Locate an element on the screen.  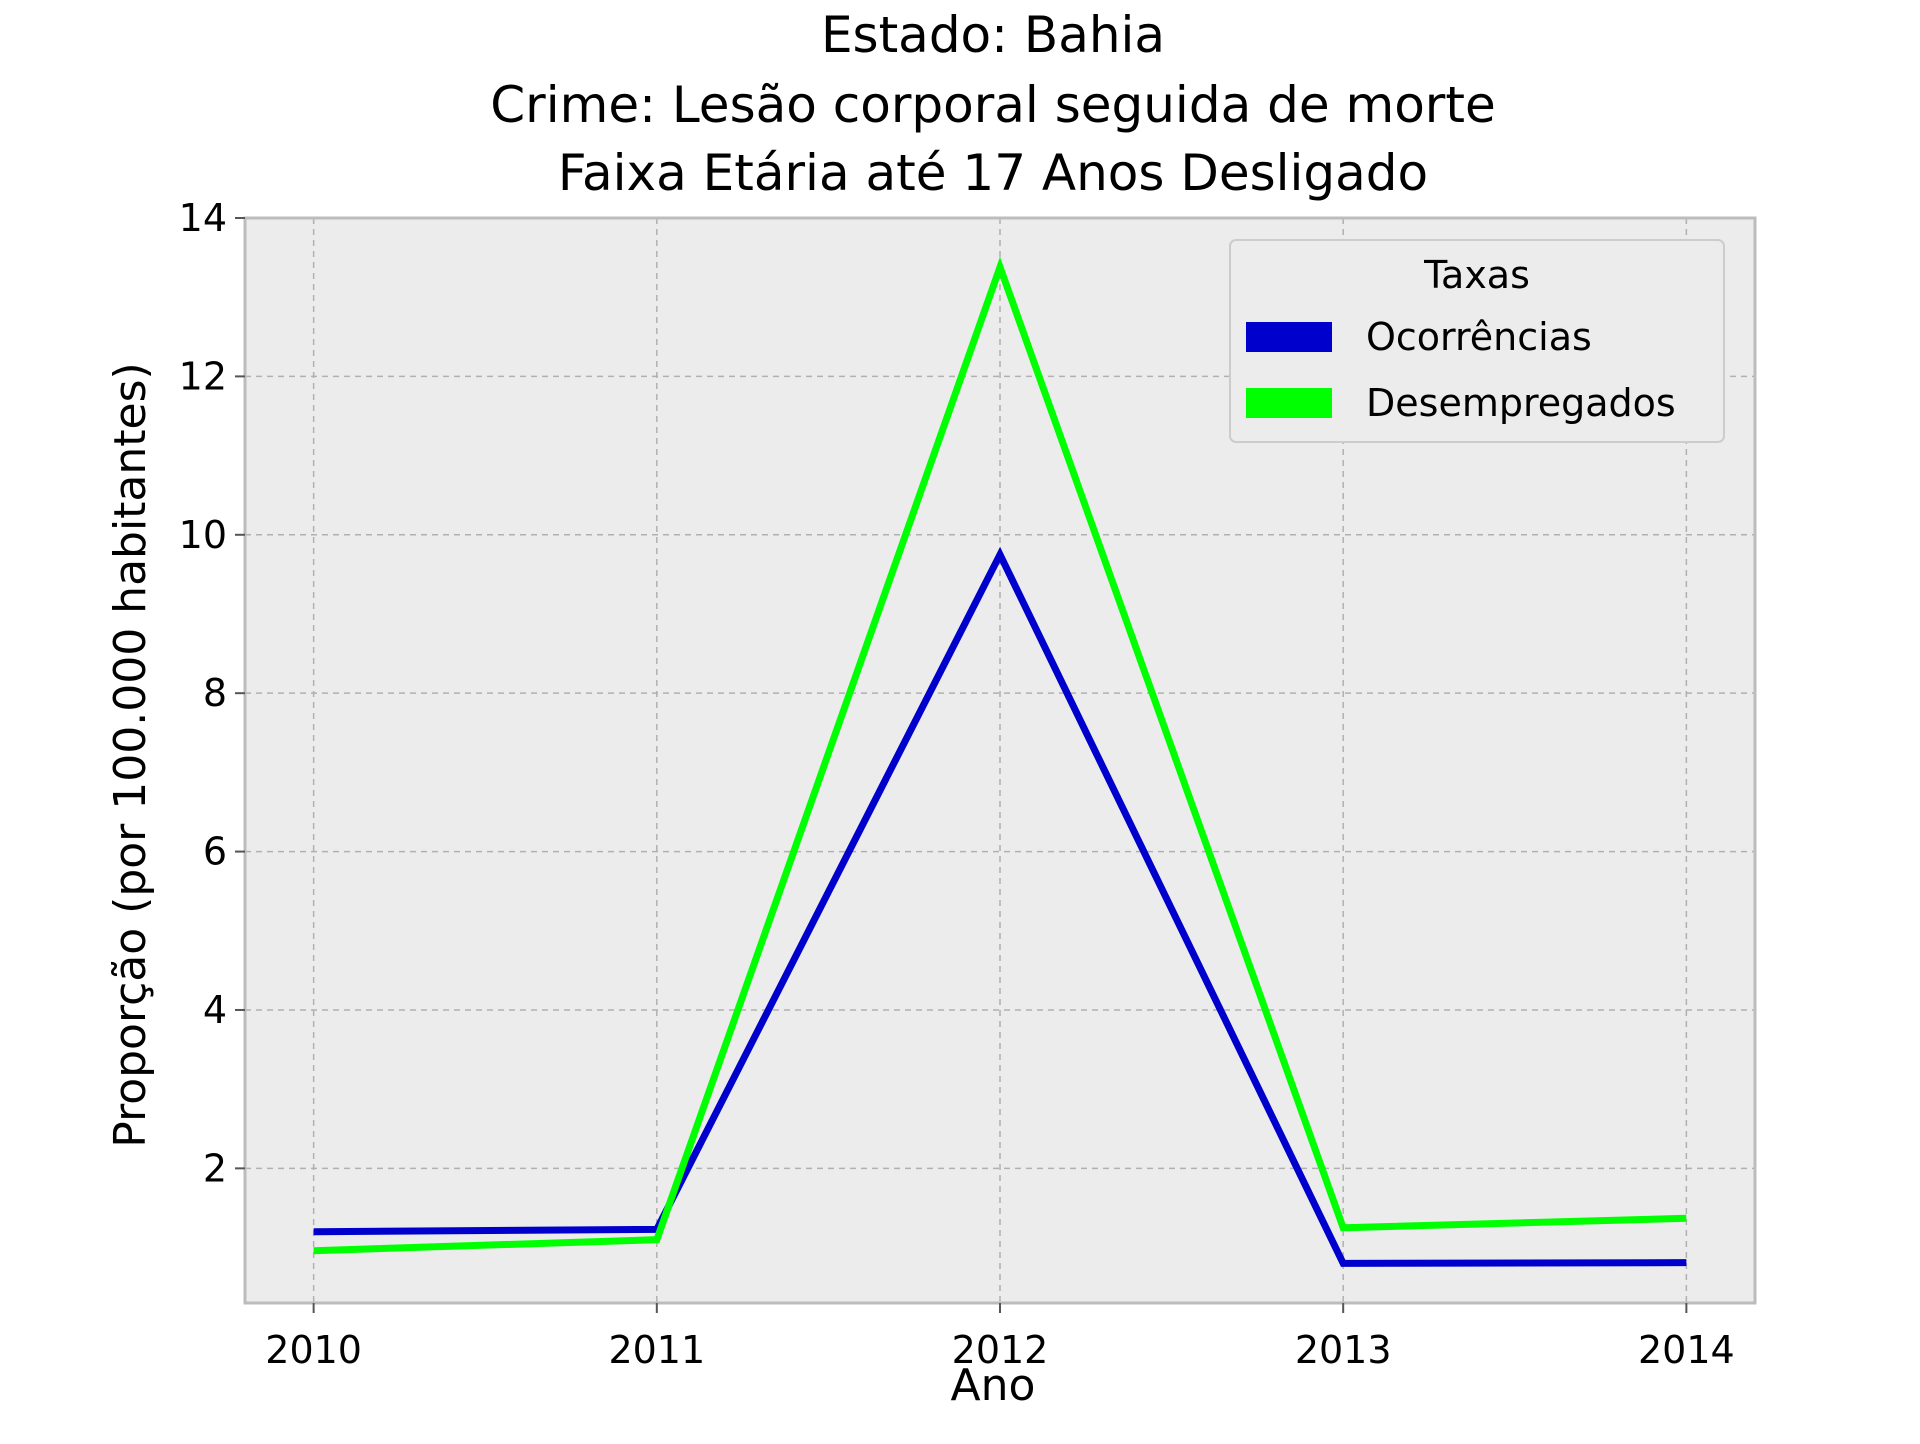
legend-swatch-desempregados is located at coordinates (1289, 403).